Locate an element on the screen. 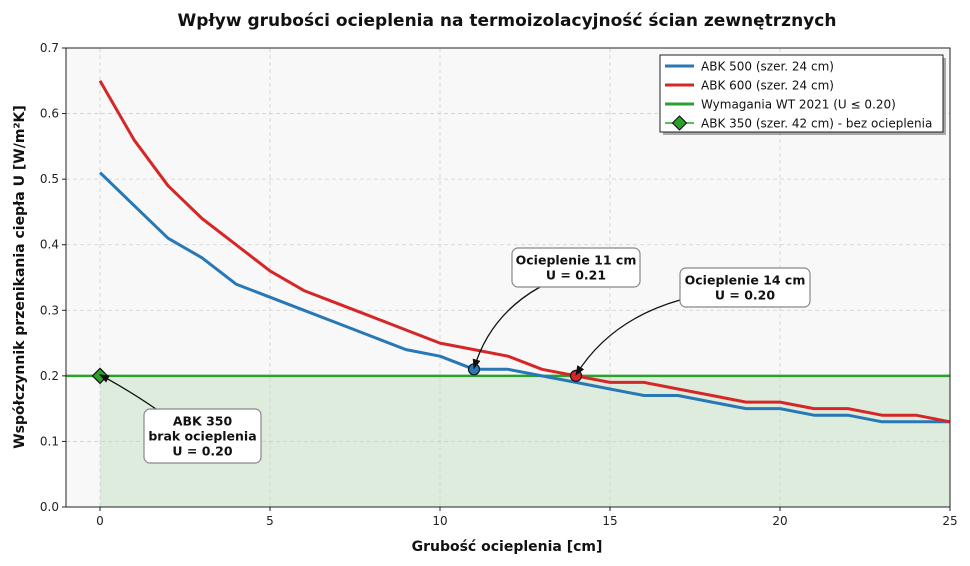 This screenshot has width=970, height=566. point-abk600-14cm is located at coordinates (576, 375).